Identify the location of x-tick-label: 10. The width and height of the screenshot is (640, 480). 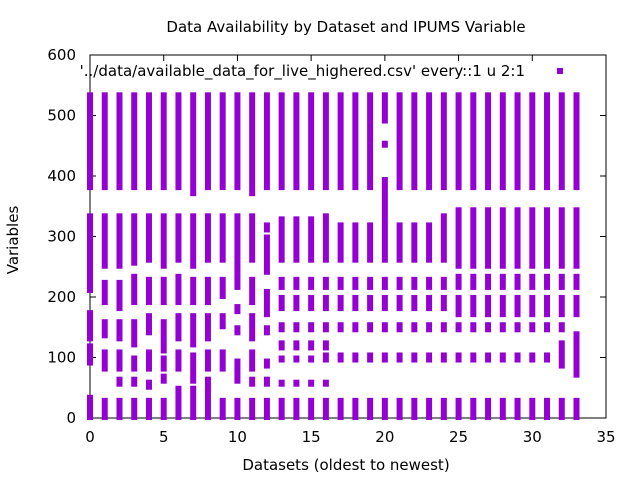
(237, 437).